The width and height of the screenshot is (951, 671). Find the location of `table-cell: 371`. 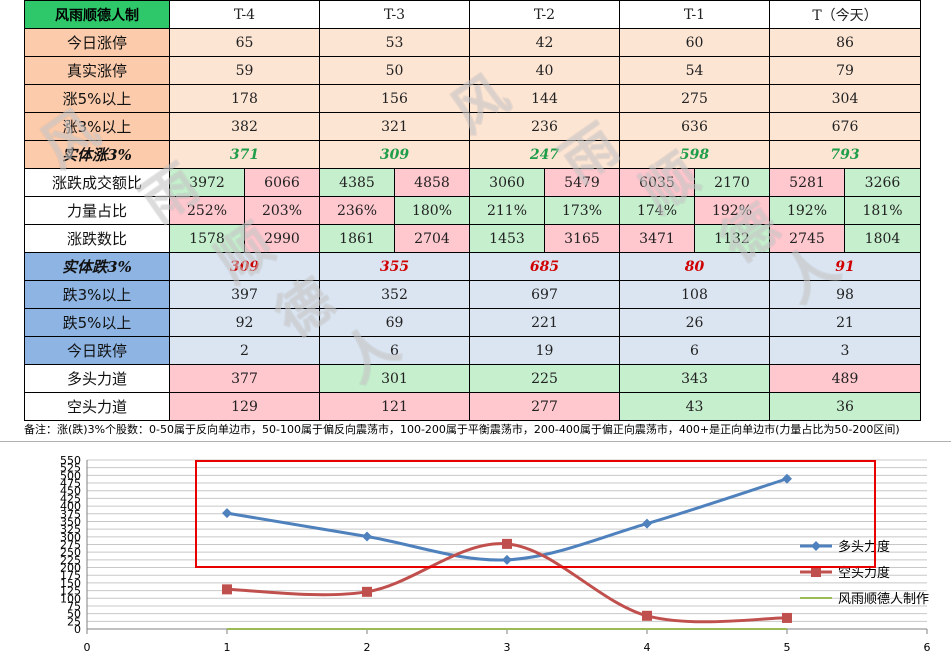

table-cell: 371 is located at coordinates (244, 154).